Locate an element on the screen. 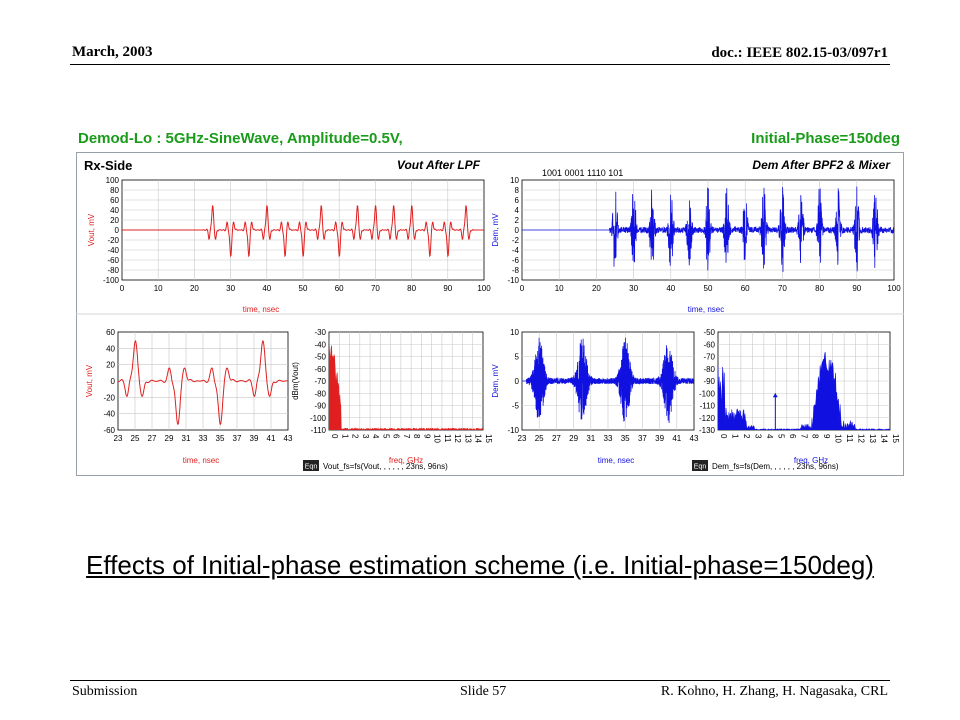 The width and height of the screenshot is (960, 720). x-tick-label: 39 is located at coordinates (659, 438).